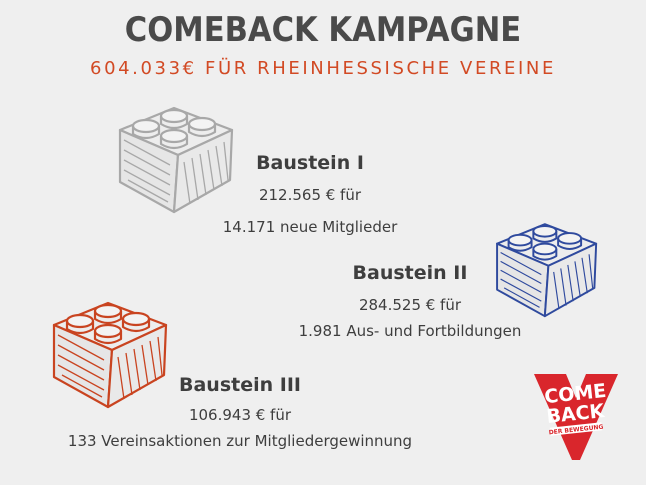  I want to click on baustein-2-desc: 1.981 Aus- und Fortbildungen, so click(410, 331).